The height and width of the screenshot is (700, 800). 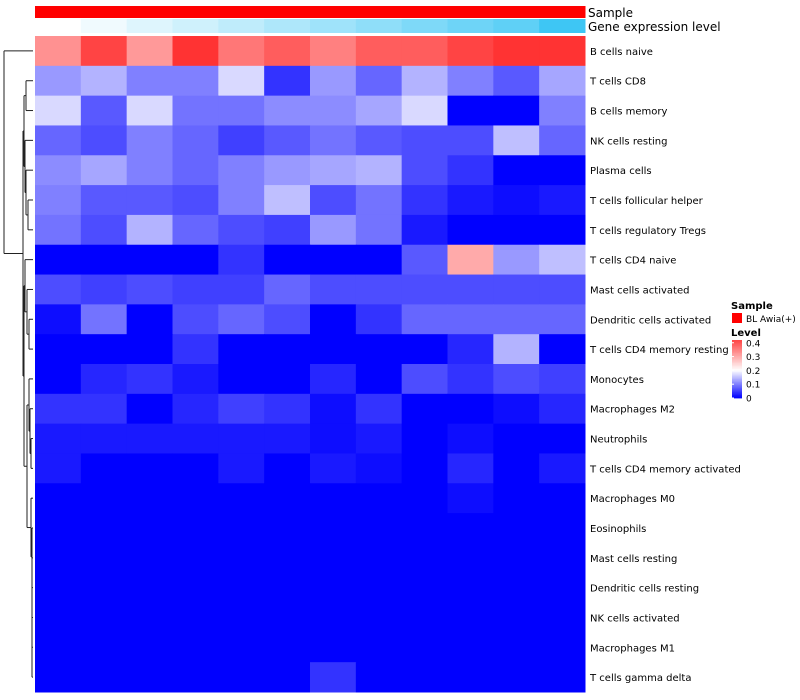 I want to click on row-label: T cells CD4 naive, so click(x=632, y=261).